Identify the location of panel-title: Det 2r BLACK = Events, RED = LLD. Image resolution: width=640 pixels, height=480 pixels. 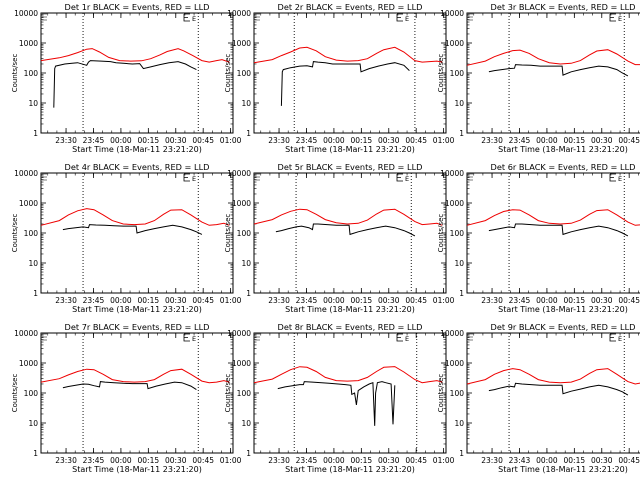
(350, 7).